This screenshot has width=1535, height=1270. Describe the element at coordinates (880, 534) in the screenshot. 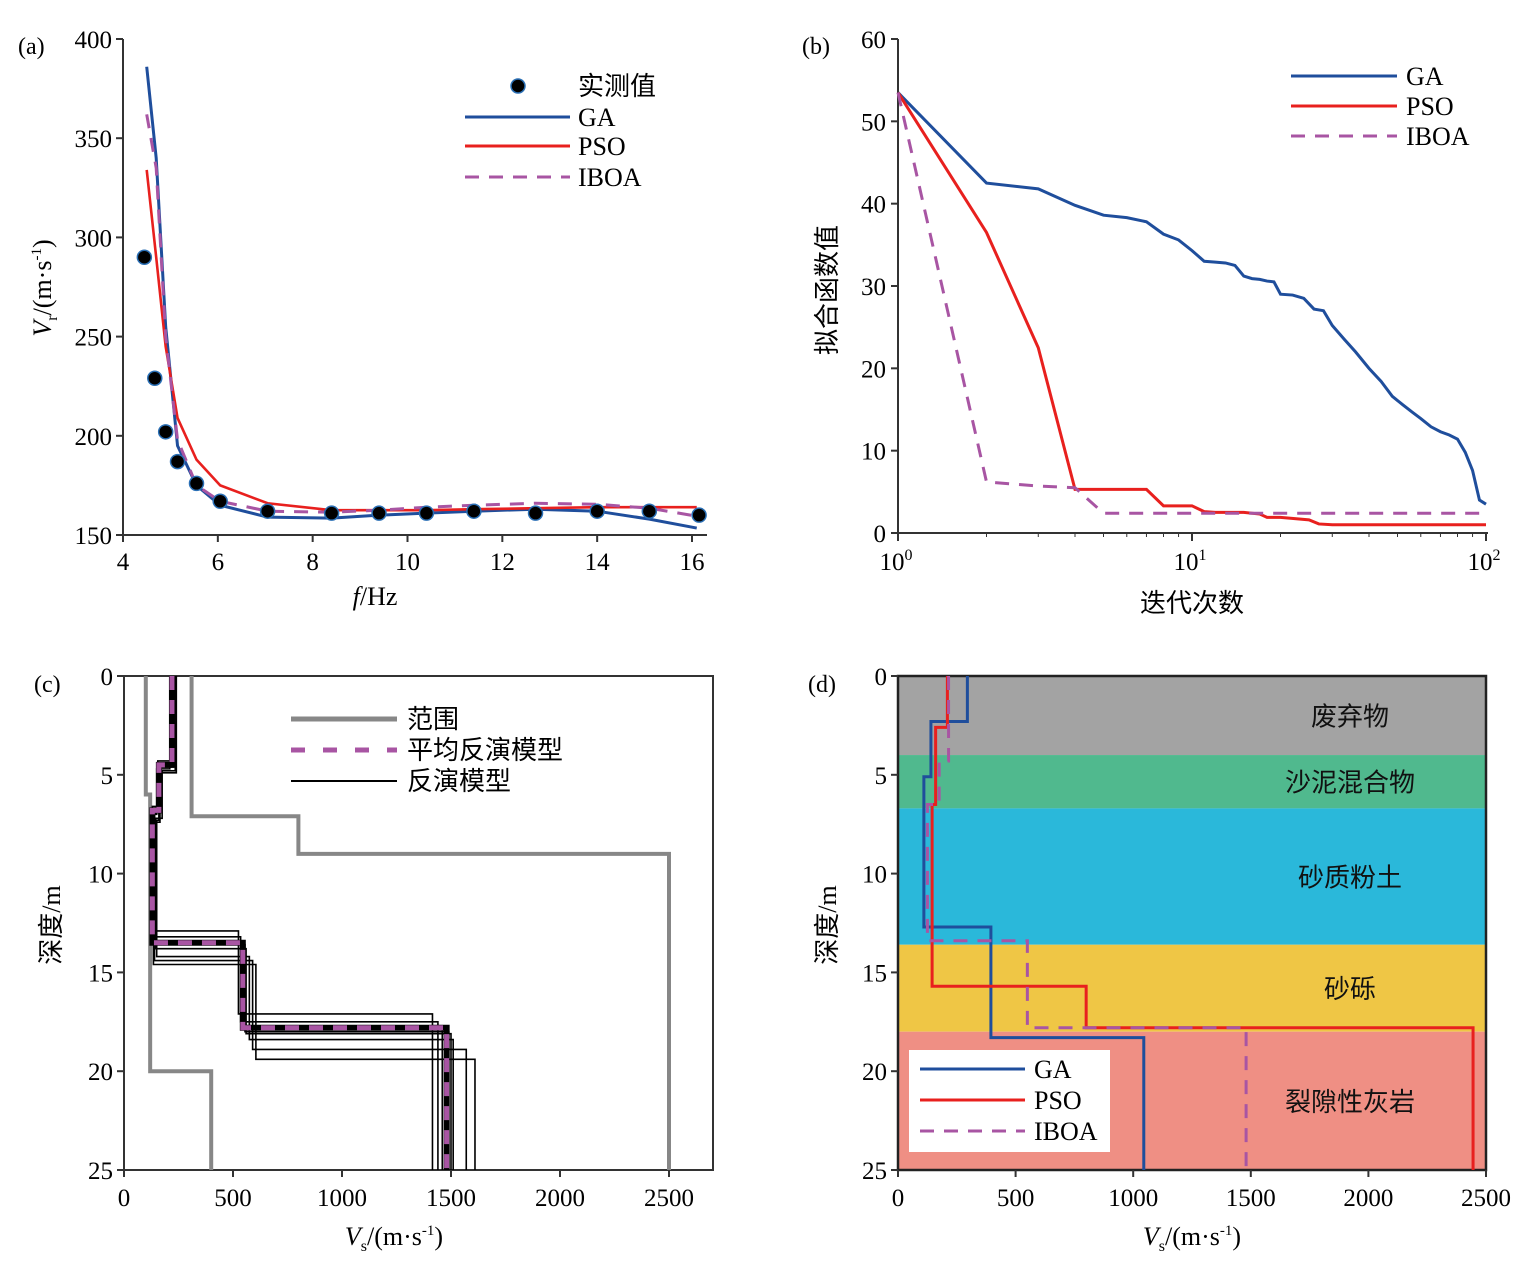

I see `panel-b-ytick-label: 0` at that location.